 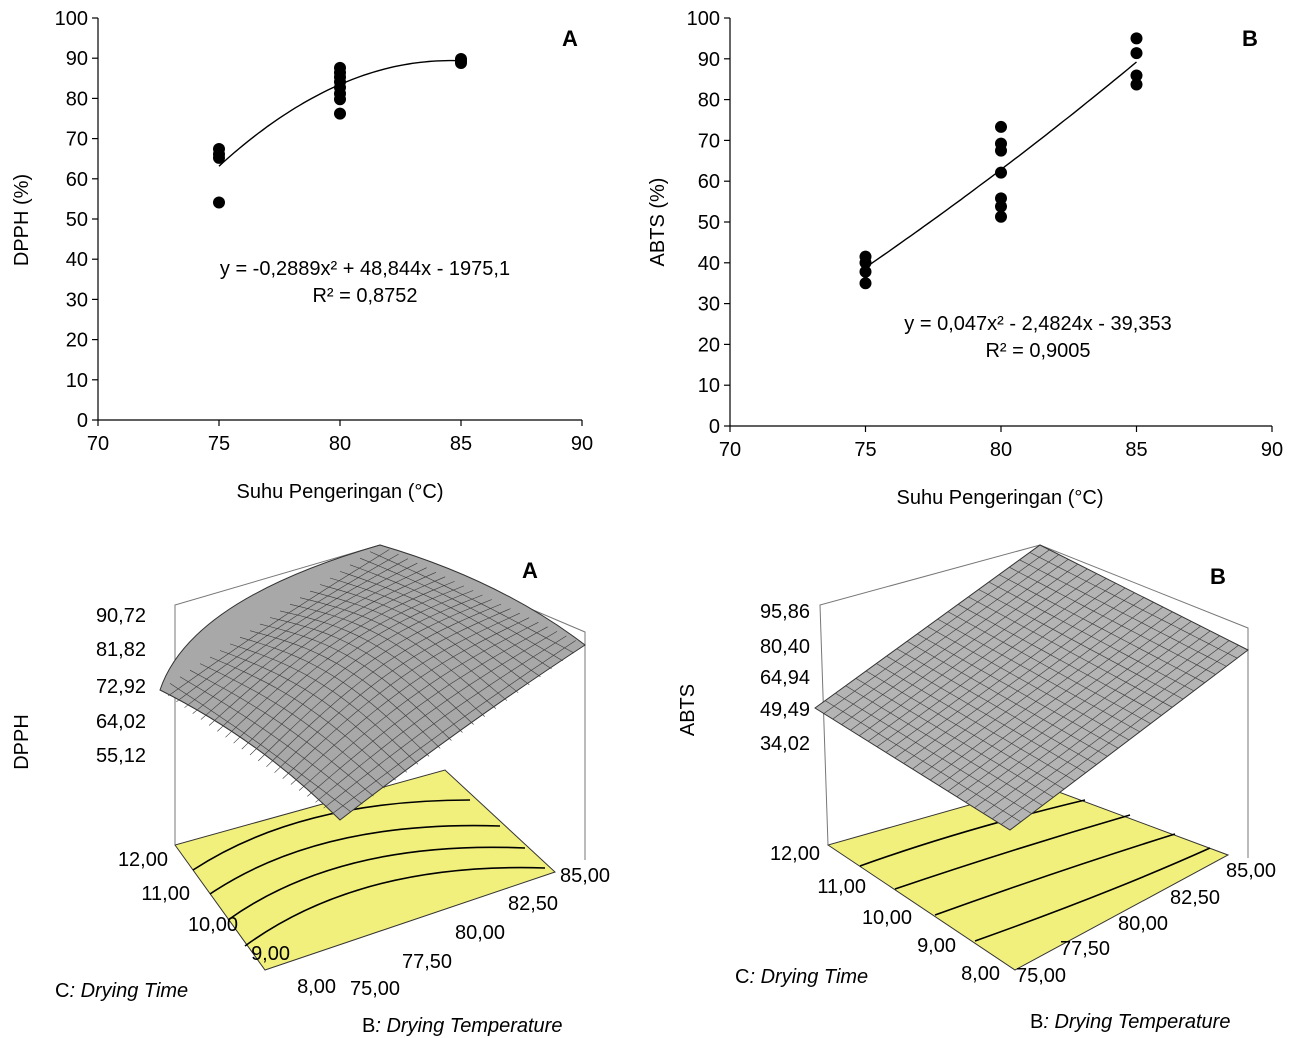 I want to click on x-axis-label: B: Drying Temperature, so click(x=462, y=1026).